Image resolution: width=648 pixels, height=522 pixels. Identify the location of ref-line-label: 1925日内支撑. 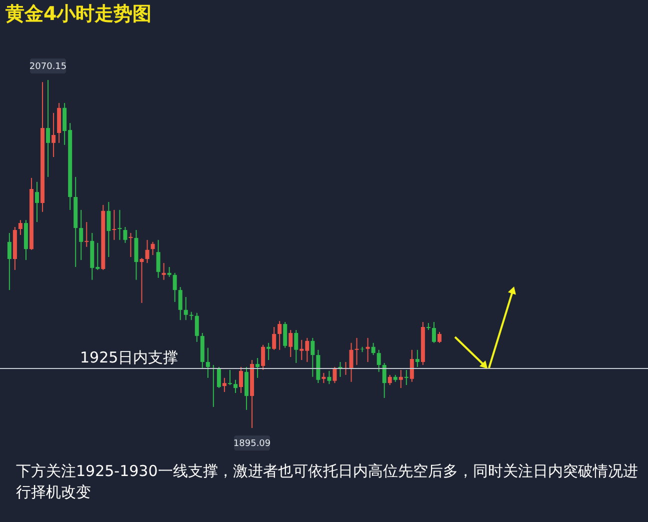
(129, 357).